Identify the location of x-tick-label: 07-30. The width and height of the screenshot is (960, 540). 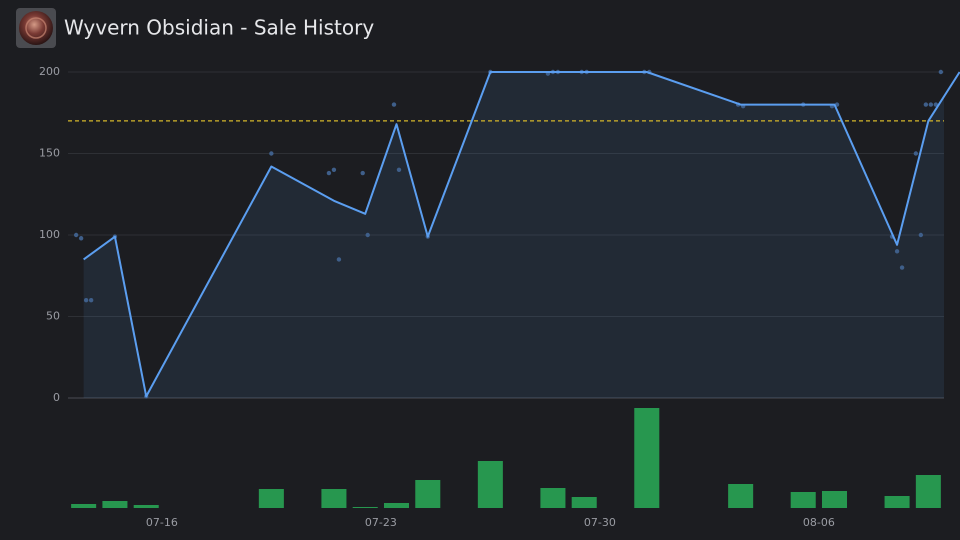
(600, 522).